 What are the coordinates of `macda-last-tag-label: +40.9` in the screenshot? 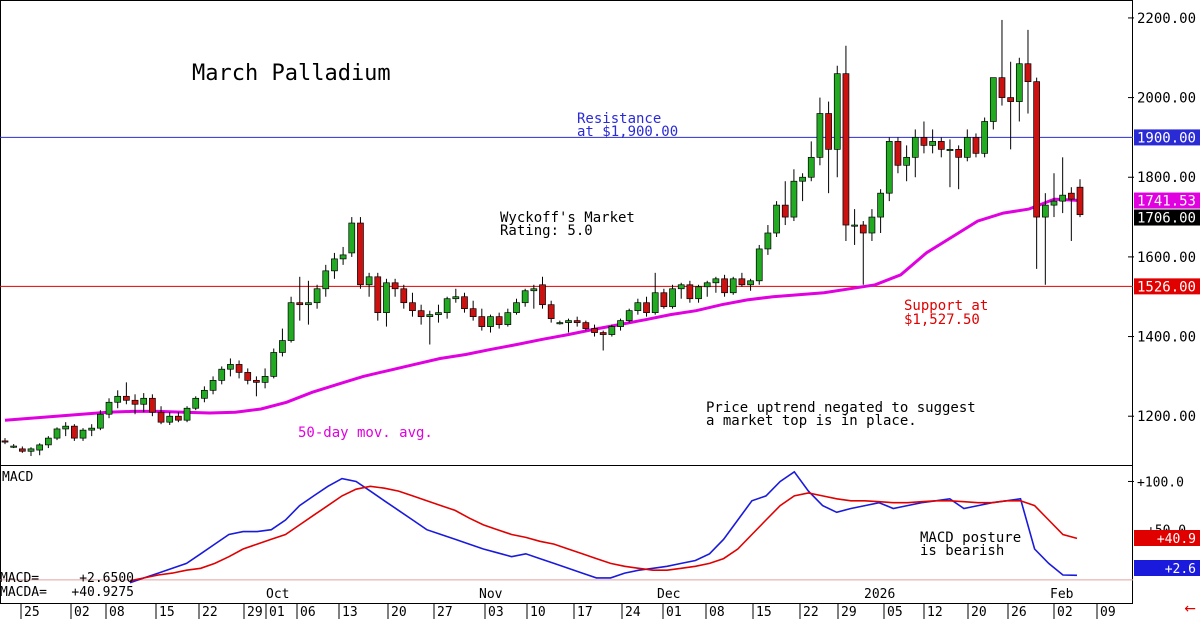 It's located at (1176, 539).